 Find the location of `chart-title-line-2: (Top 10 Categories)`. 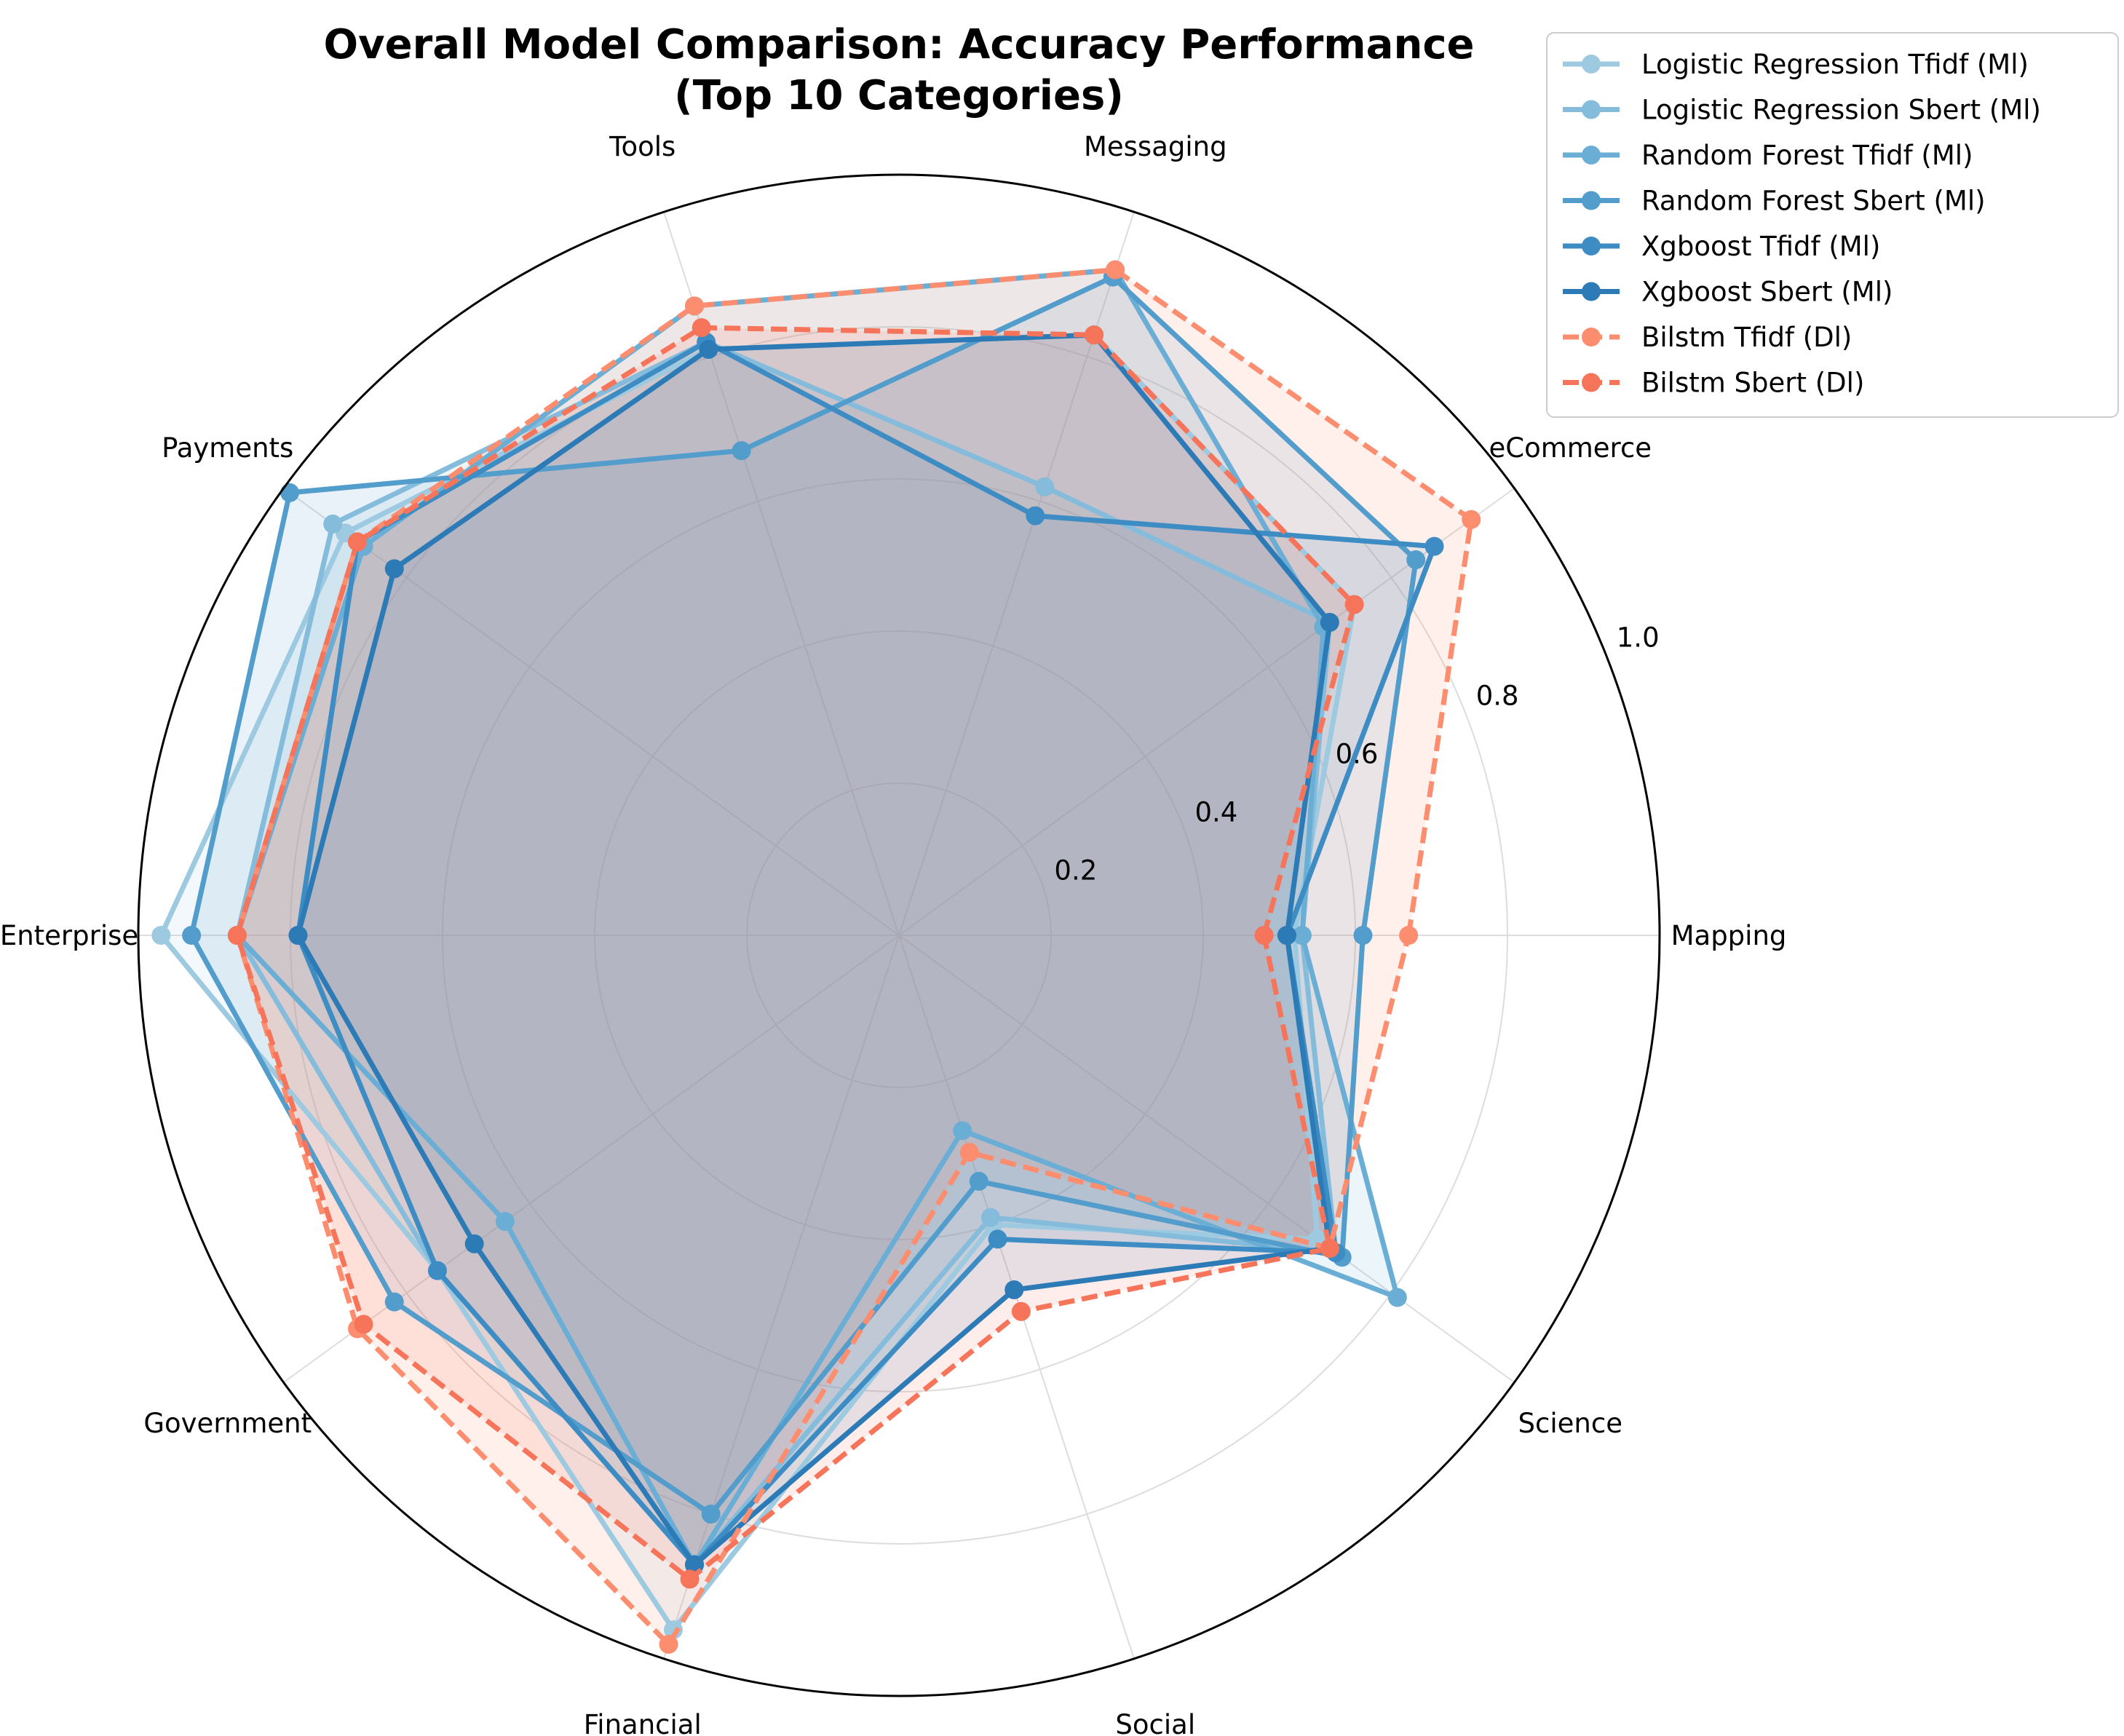

chart-title-line-2: (Top 10 Categories) is located at coordinates (899, 95).